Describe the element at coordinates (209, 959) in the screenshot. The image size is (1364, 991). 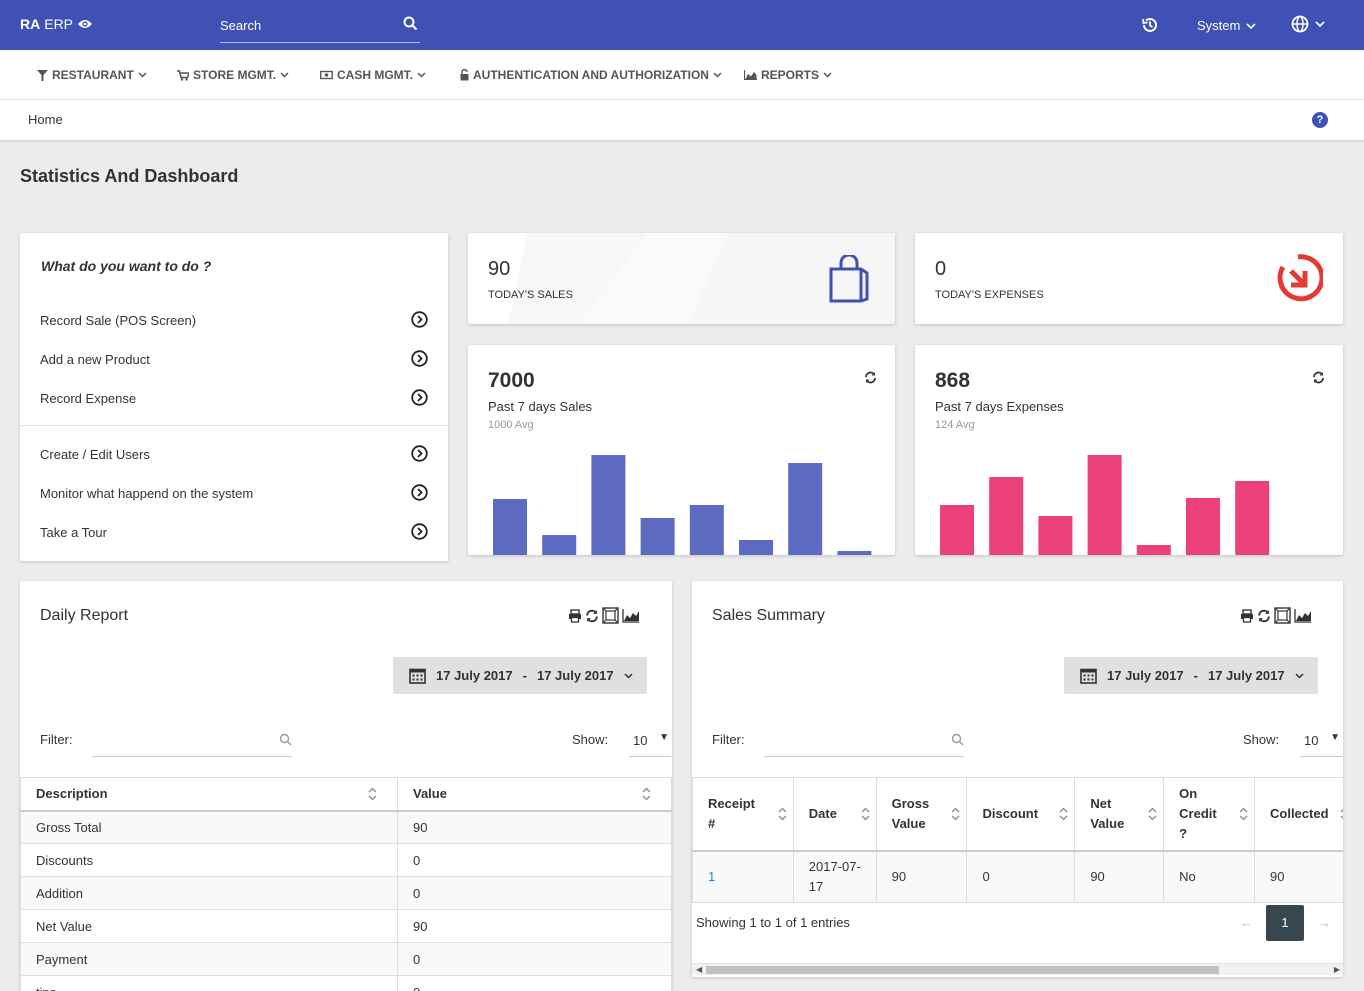
I see `cell-description: Payment` at that location.